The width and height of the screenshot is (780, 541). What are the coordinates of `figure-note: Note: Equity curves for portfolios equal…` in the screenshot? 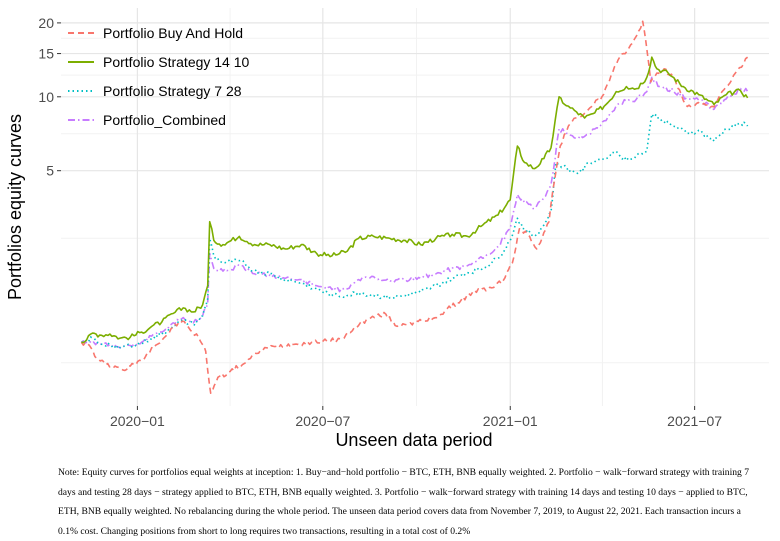 It's located at (404, 502).